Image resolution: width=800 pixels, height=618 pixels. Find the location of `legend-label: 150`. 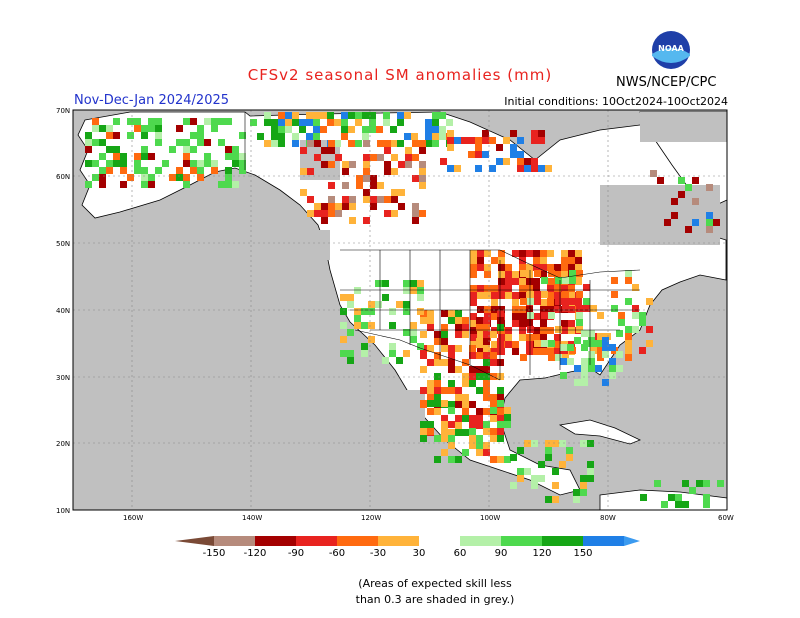

legend-label: 150 is located at coordinates (583, 553).